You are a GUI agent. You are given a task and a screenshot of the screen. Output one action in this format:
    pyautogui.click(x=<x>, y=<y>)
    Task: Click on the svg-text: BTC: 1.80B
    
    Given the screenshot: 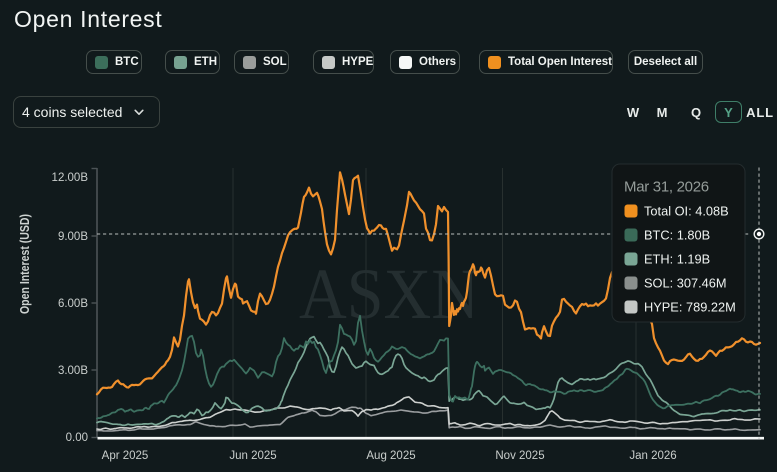 What is the action you would take?
    pyautogui.click(x=677, y=235)
    